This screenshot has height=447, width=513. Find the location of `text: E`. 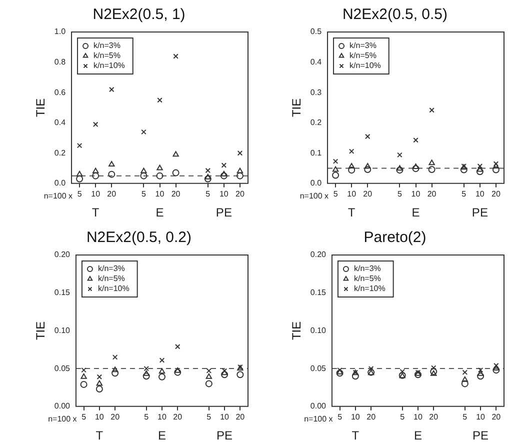

text: E is located at coordinates (162, 435).